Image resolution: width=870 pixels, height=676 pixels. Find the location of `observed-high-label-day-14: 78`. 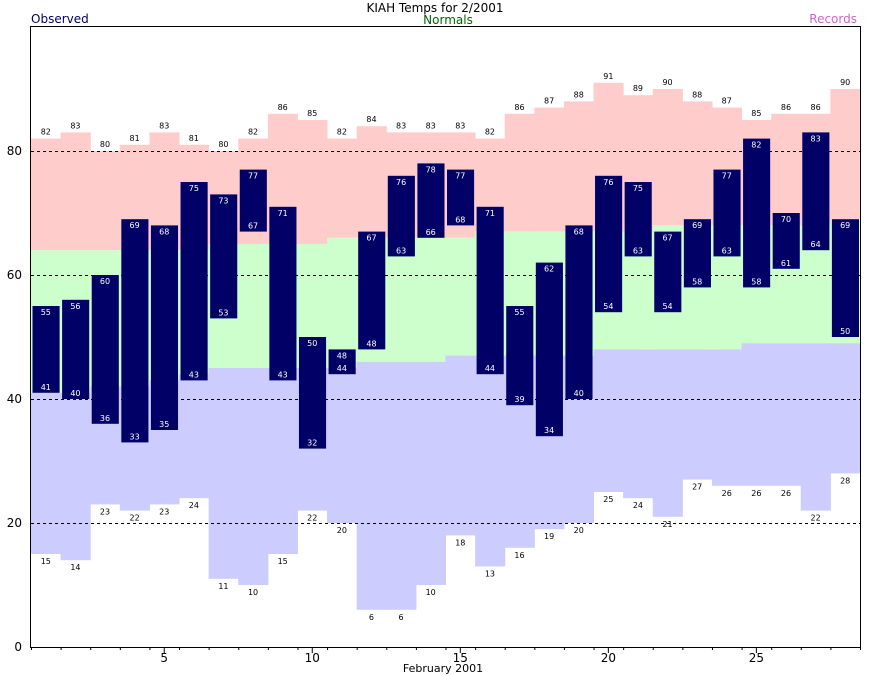

observed-high-label-day-14: 78 is located at coordinates (431, 169).